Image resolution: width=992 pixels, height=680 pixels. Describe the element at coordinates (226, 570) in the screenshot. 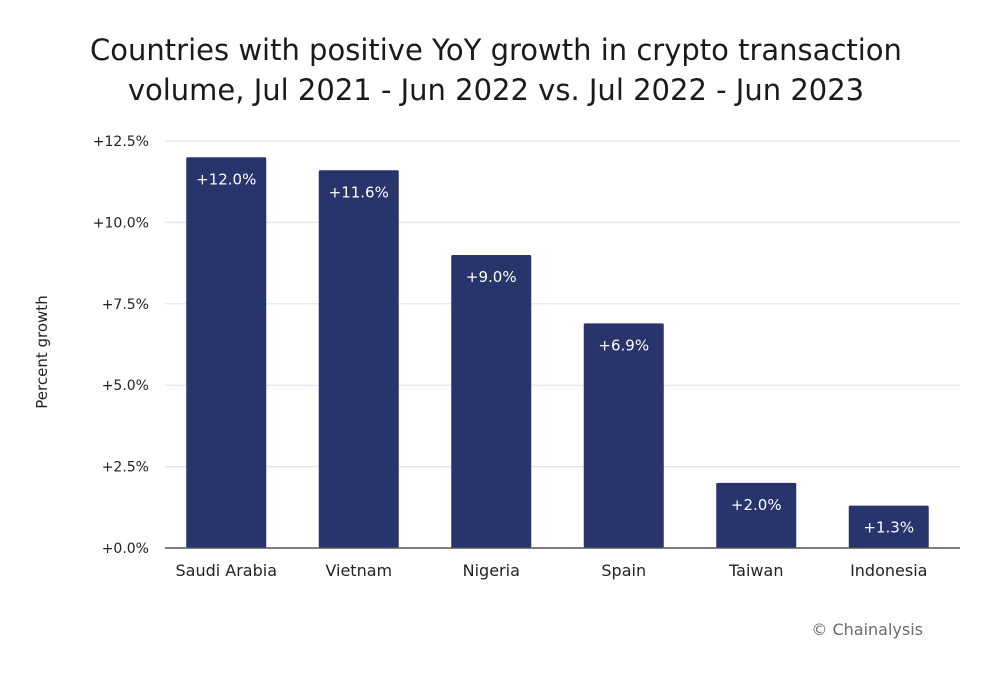

I see `x-tick-label: Saudi Arabia` at that location.